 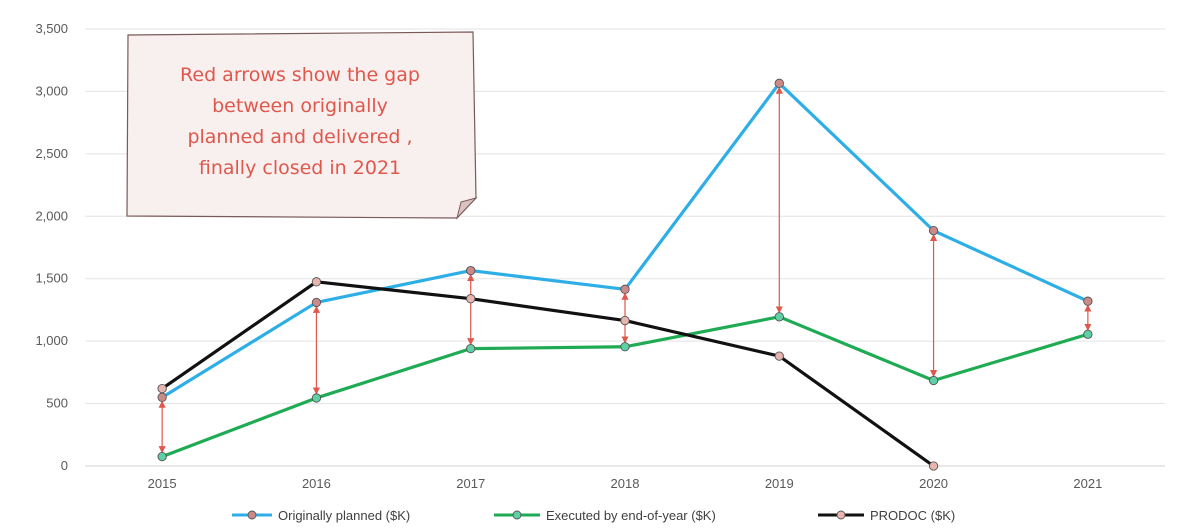 What do you see at coordinates (470, 483) in the screenshot?
I see `x-tick-label: 2017` at bounding box center [470, 483].